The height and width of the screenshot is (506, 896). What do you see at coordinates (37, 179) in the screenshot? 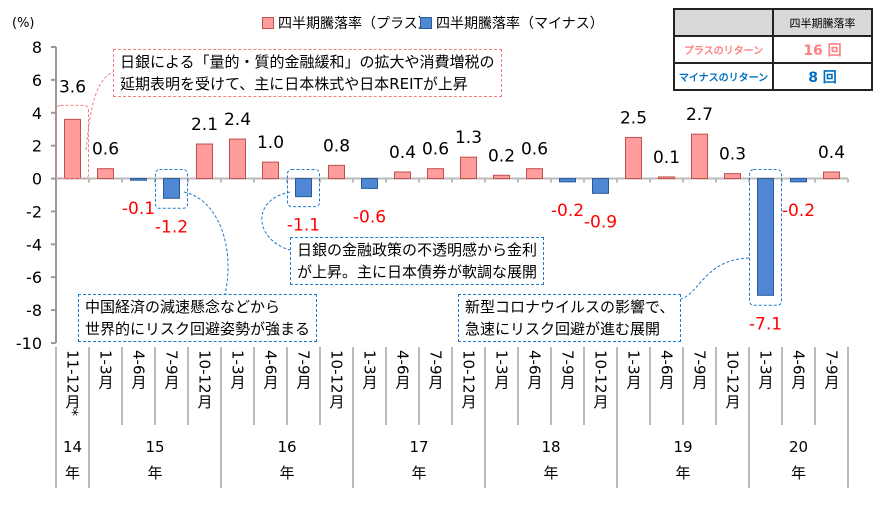
I see `y-tick-label: 0` at bounding box center [37, 179].